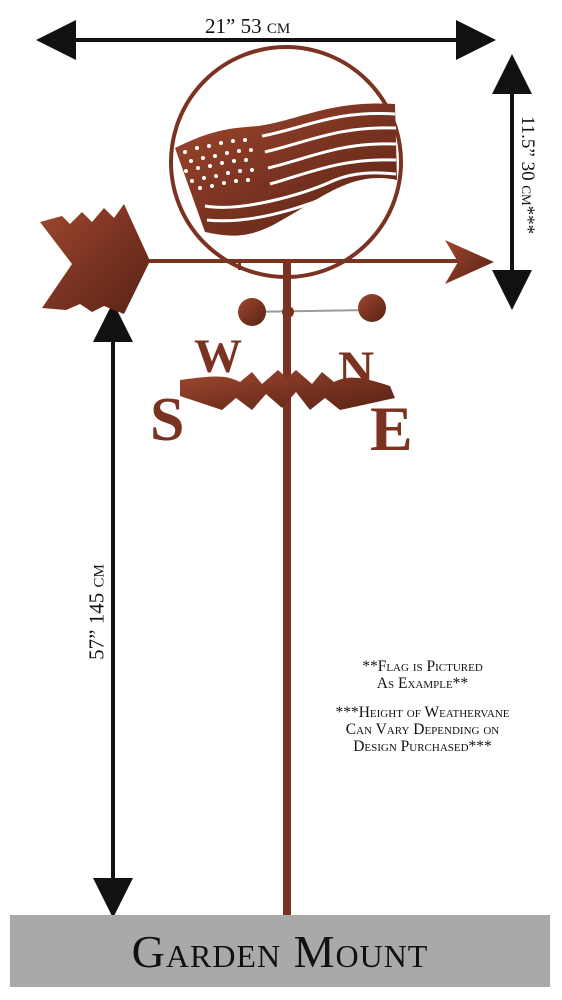 The image size is (562, 1000). I want to click on pole, so click(287, 589).